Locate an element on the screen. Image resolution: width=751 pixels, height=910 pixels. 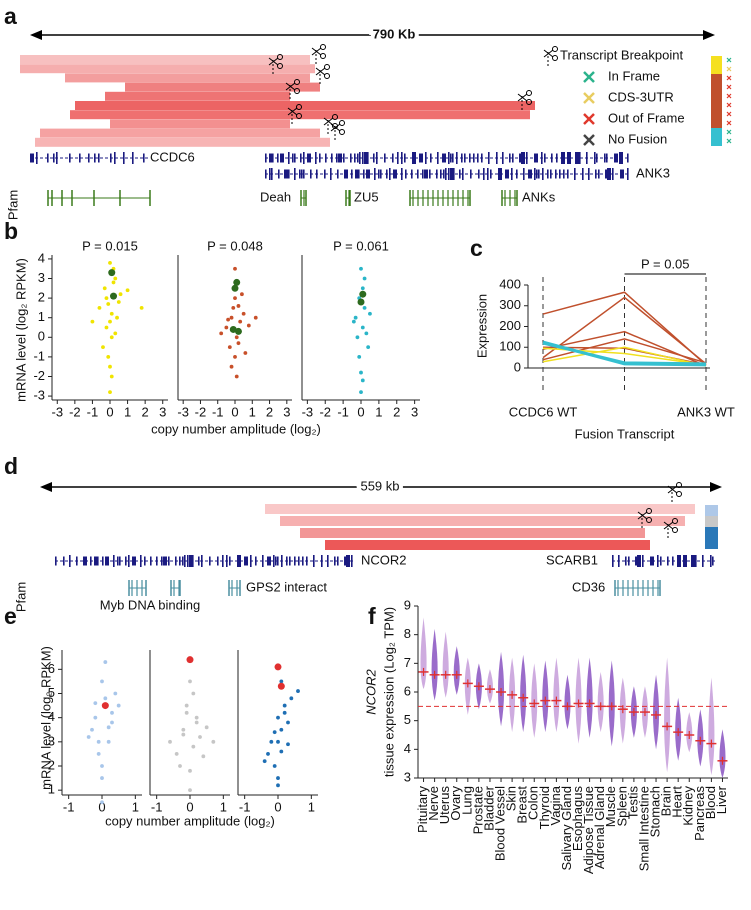
x-tick-label: -3 is located at coordinates (308, 411).